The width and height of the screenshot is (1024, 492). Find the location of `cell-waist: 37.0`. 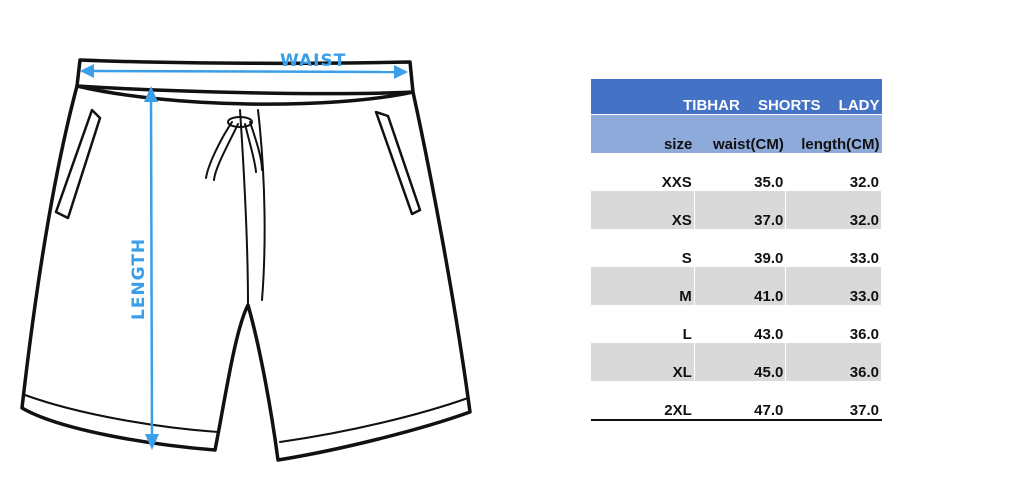

cell-waist: 37.0 is located at coordinates (740, 210).